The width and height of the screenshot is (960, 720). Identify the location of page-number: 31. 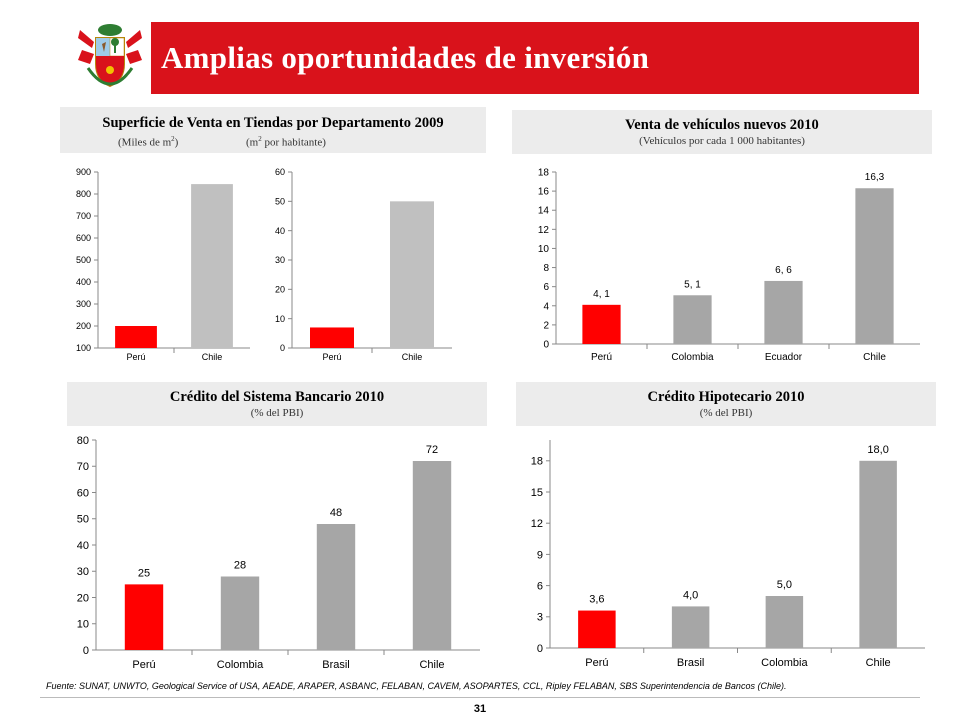
(480, 709).